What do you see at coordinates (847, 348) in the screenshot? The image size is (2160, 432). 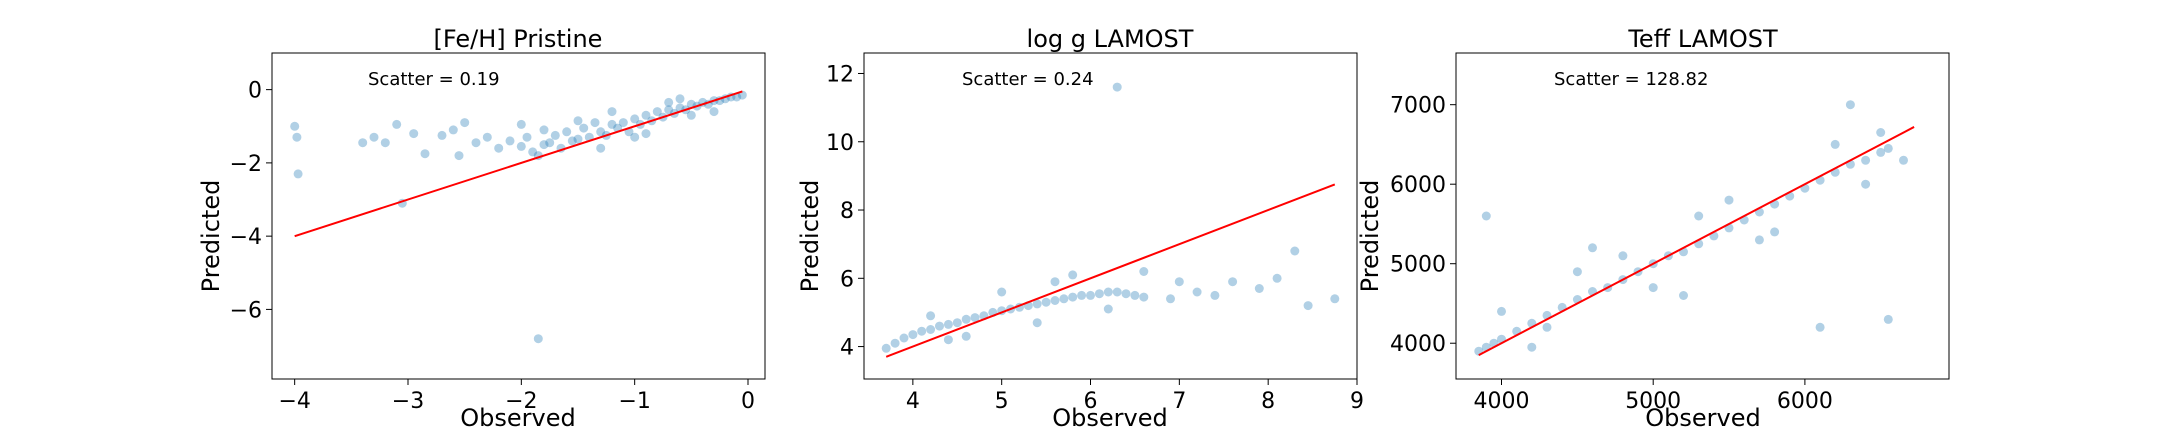 I see `y-tick-label: 4` at bounding box center [847, 348].